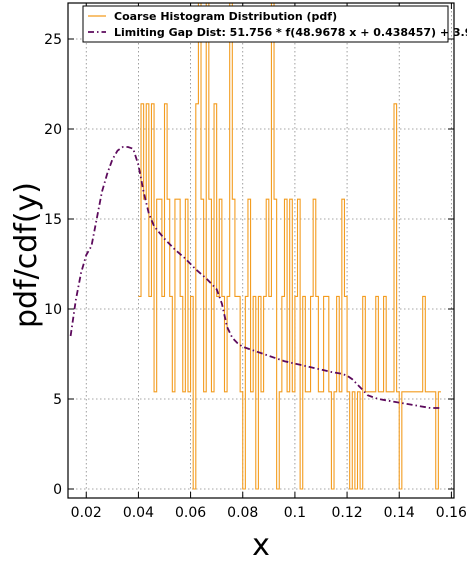 This screenshot has height=563, width=467. What do you see at coordinates (57, 490) in the screenshot?
I see `y-tick-label: 0` at bounding box center [57, 490].